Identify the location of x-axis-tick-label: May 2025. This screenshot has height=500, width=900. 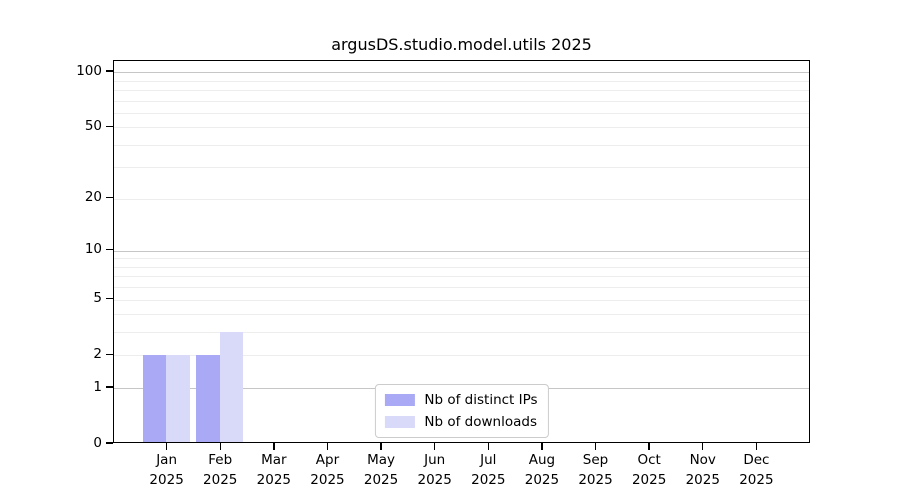
(381, 470).